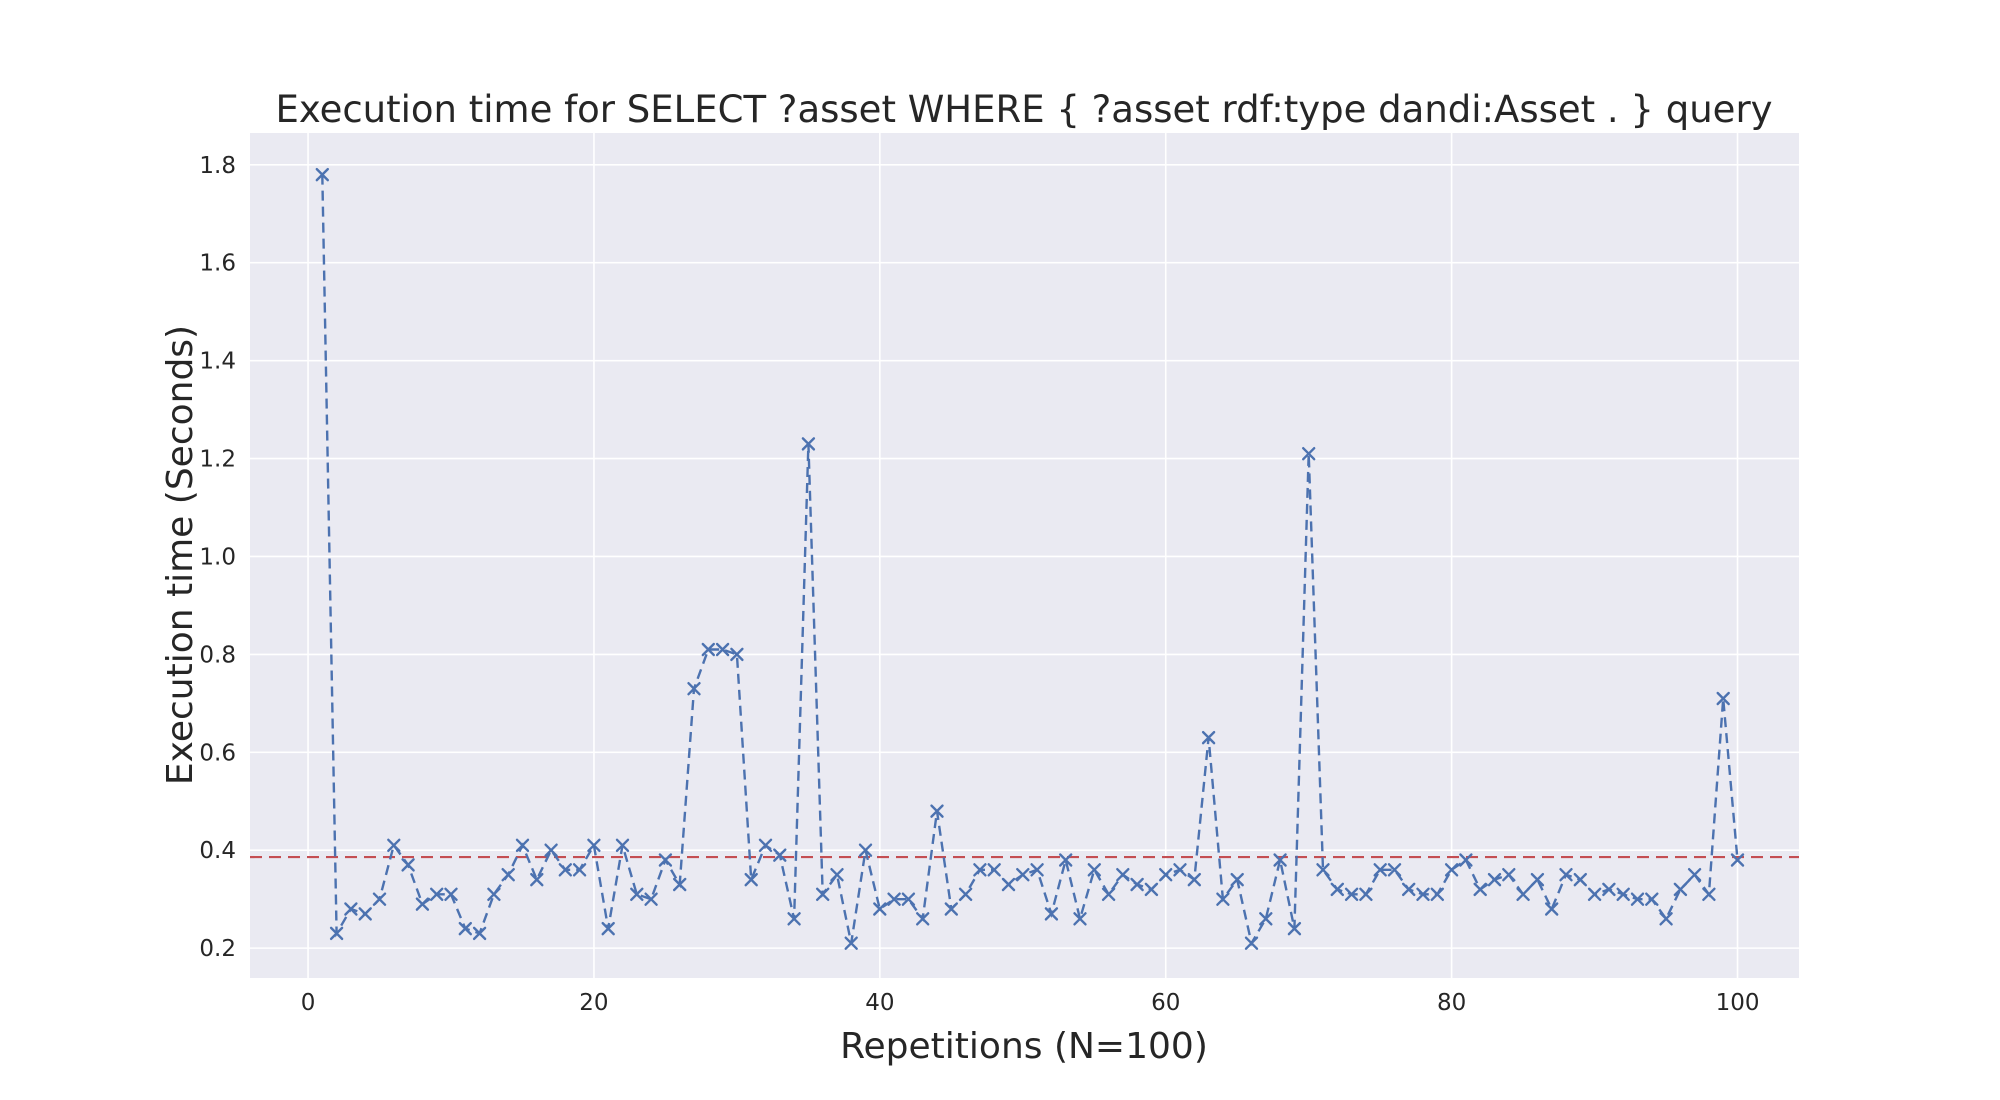  Describe the element at coordinates (308, 1003) in the screenshot. I see `svg-text: 0` at that location.